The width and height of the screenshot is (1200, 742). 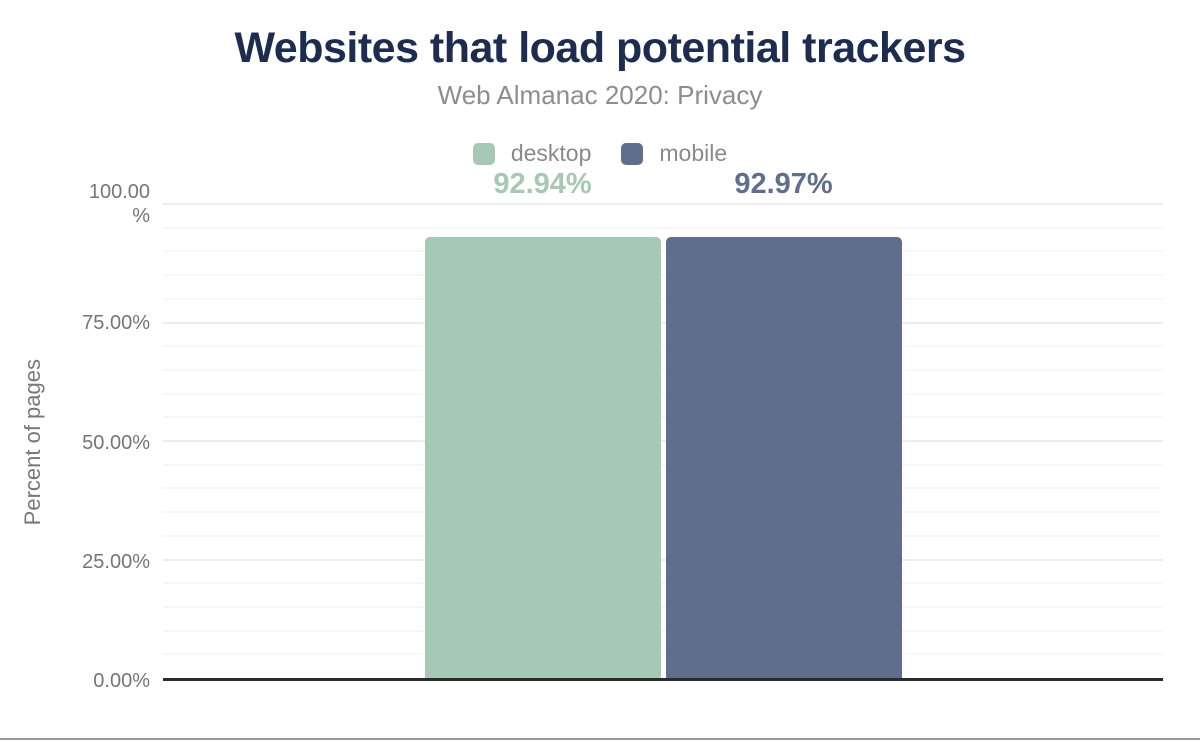 I want to click on value-label-desktop: 92.94%, so click(x=542, y=184).